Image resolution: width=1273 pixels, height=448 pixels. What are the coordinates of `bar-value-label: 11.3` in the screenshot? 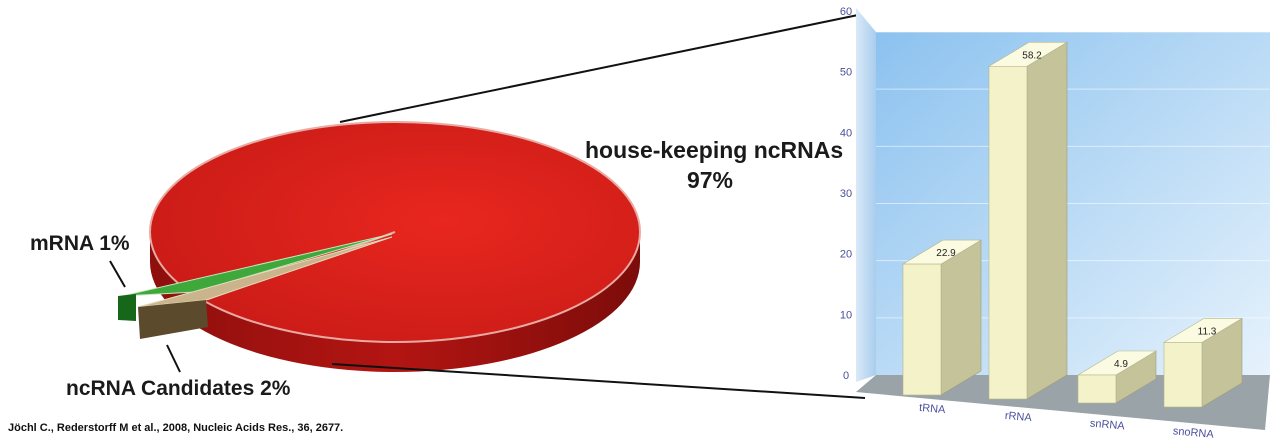 It's located at (1207, 331).